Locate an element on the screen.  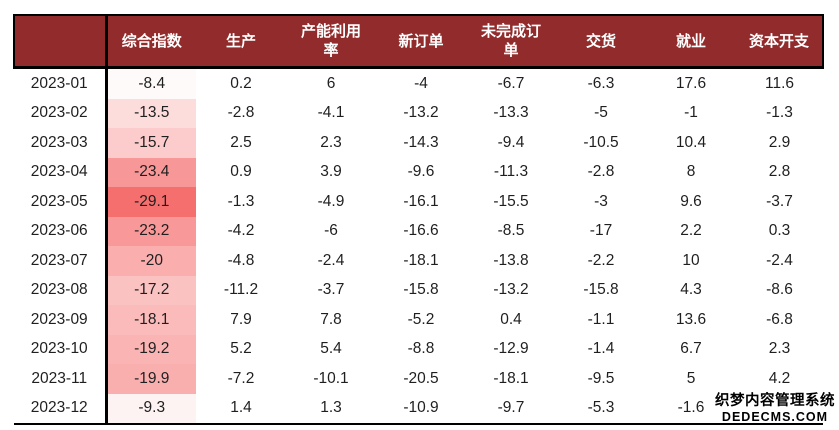
value-cell: -8.6 is located at coordinates (779, 290).